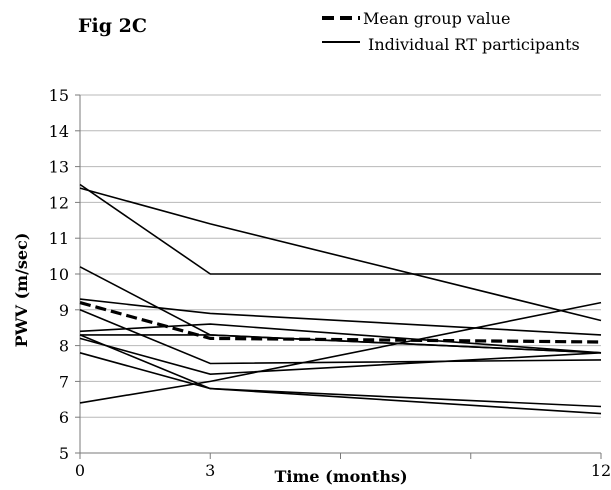 This screenshot has height=490, width=611. Describe the element at coordinates (59, 202) in the screenshot. I see `y-tick-label: 12` at that location.